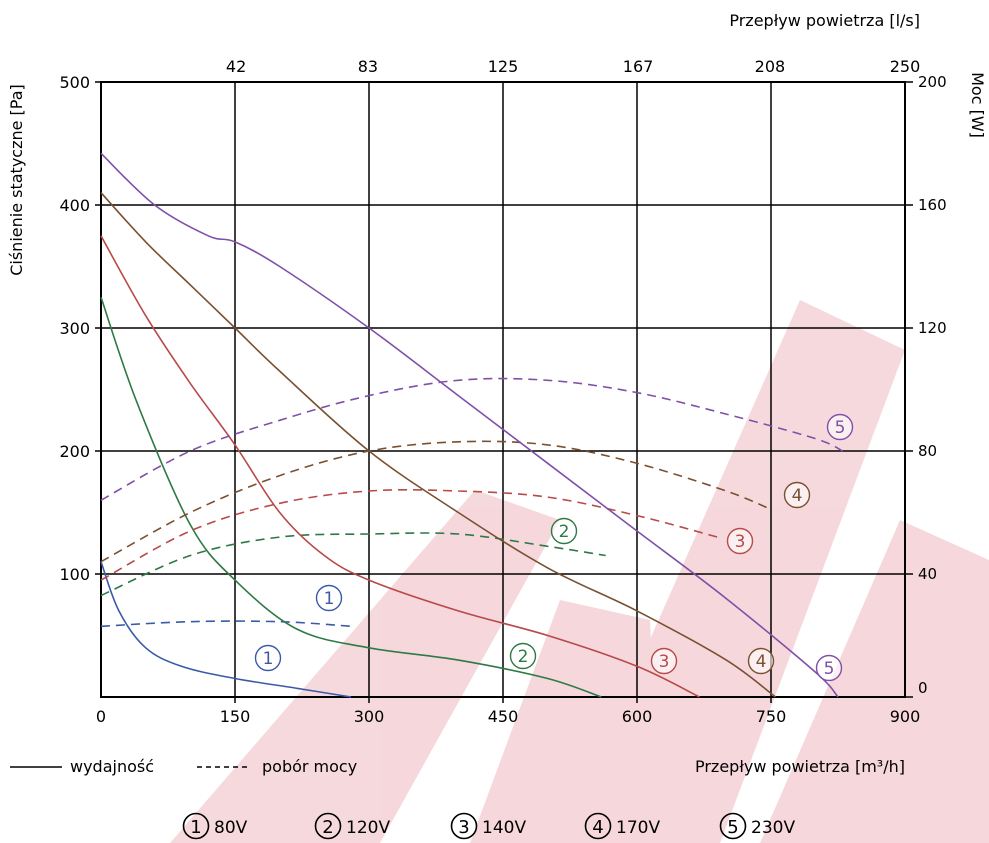 This screenshot has height=843, width=989. Describe the element at coordinates (932, 205) in the screenshot. I see `y-right-tick-label: 160` at that location.